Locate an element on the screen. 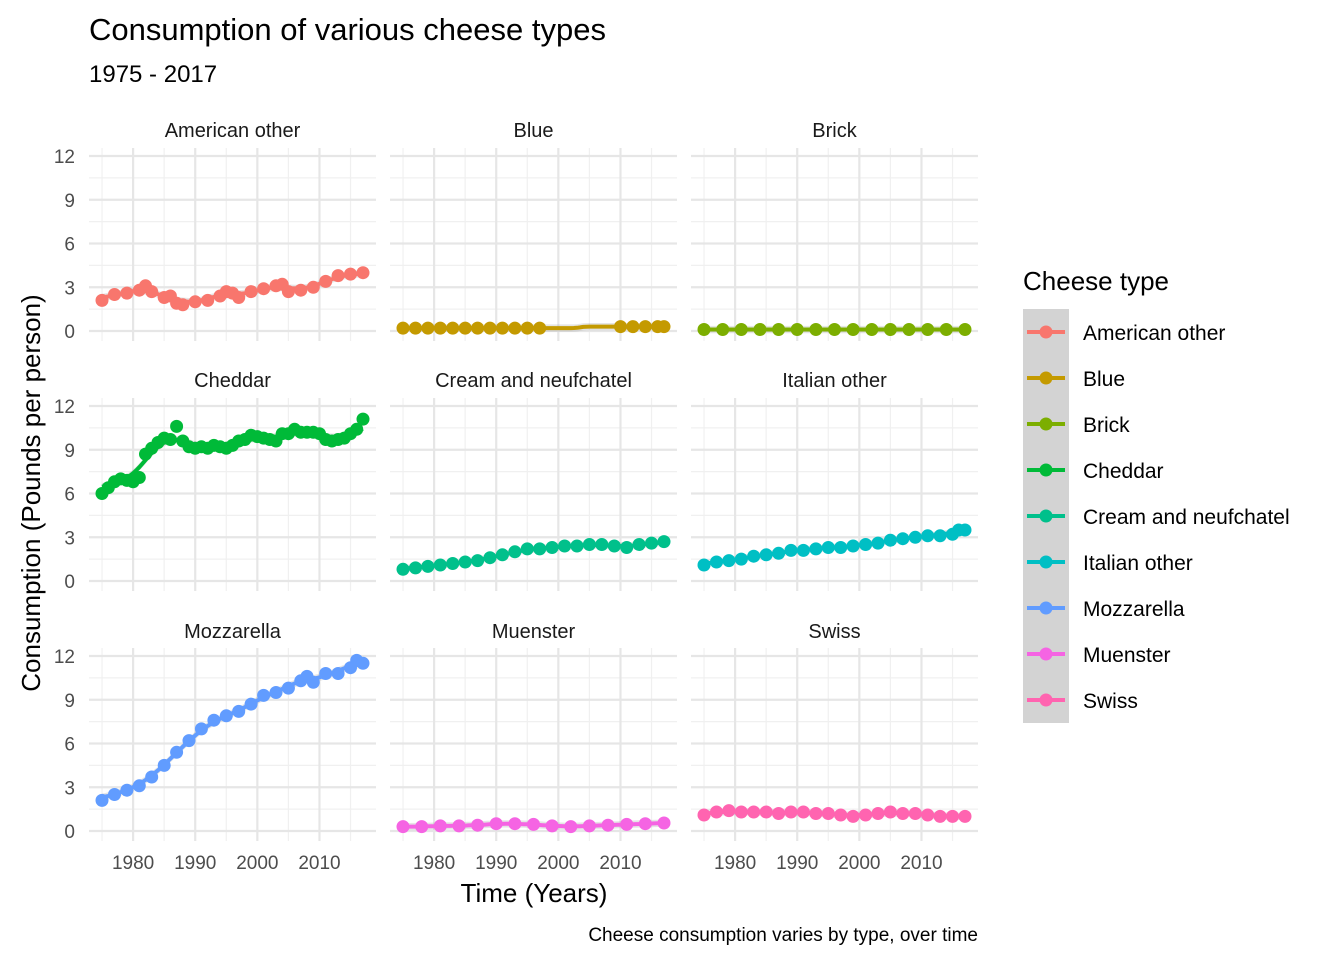 The image size is (1344, 960). legend-item-brick: Brick is located at coordinates (1076, 424).